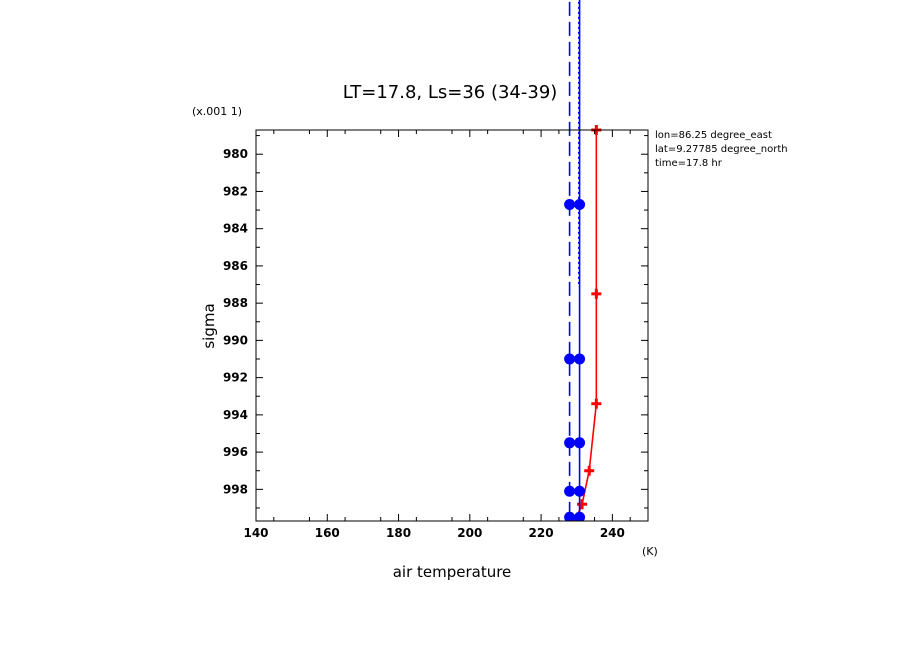  Describe the element at coordinates (209, 325) in the screenshot. I see `y-axis-label: sigma` at that location.